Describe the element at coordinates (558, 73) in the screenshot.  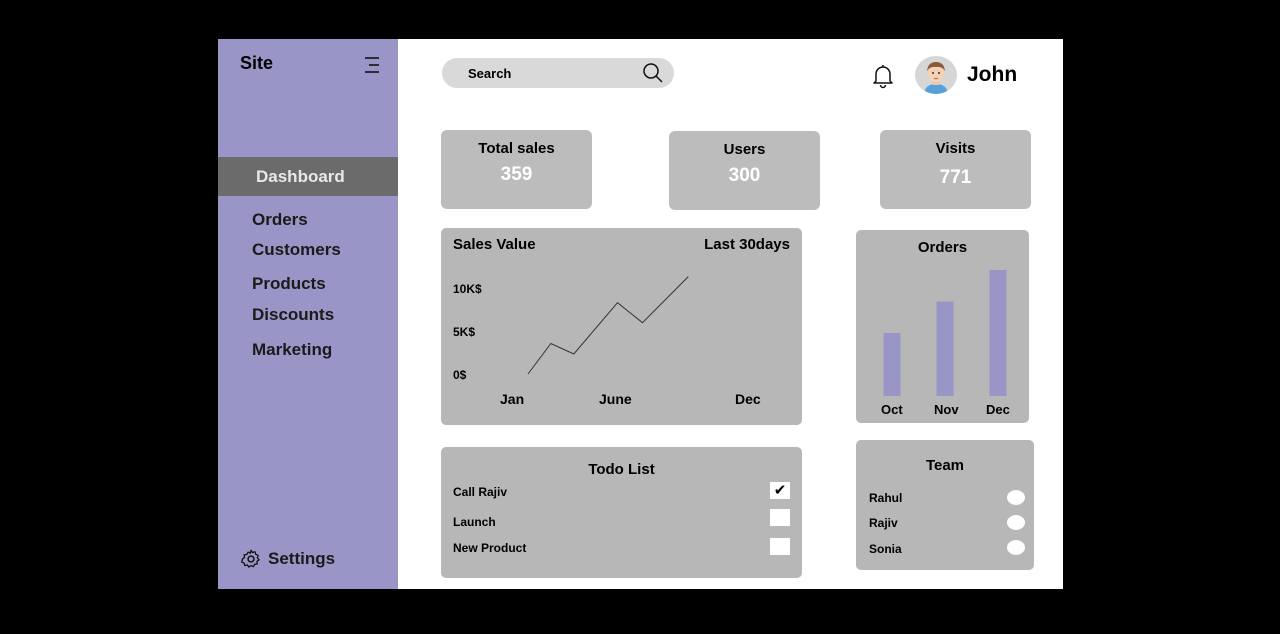
I see `search-input: Search` at that location.